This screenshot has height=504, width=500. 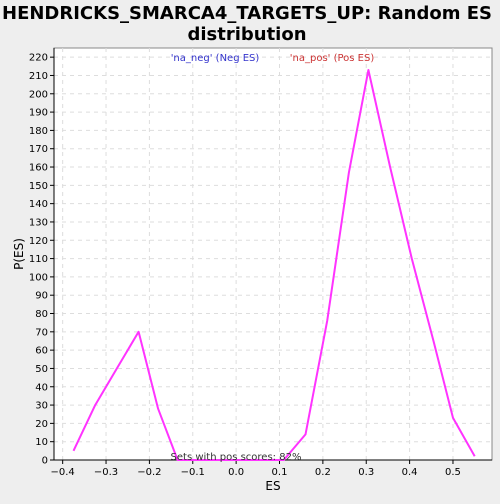 What do you see at coordinates (236, 472) in the screenshot?
I see `x-tick-label: 0.0` at bounding box center [236, 472].